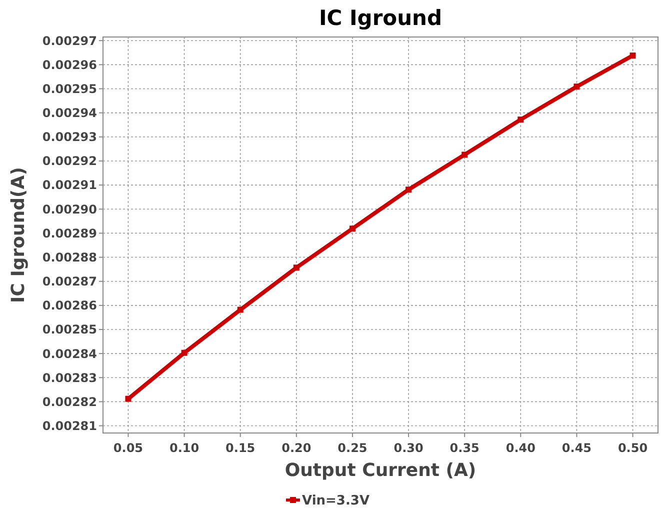 The image size is (661, 512). I want to click on y-tick-label: 0.00283, so click(69, 377).